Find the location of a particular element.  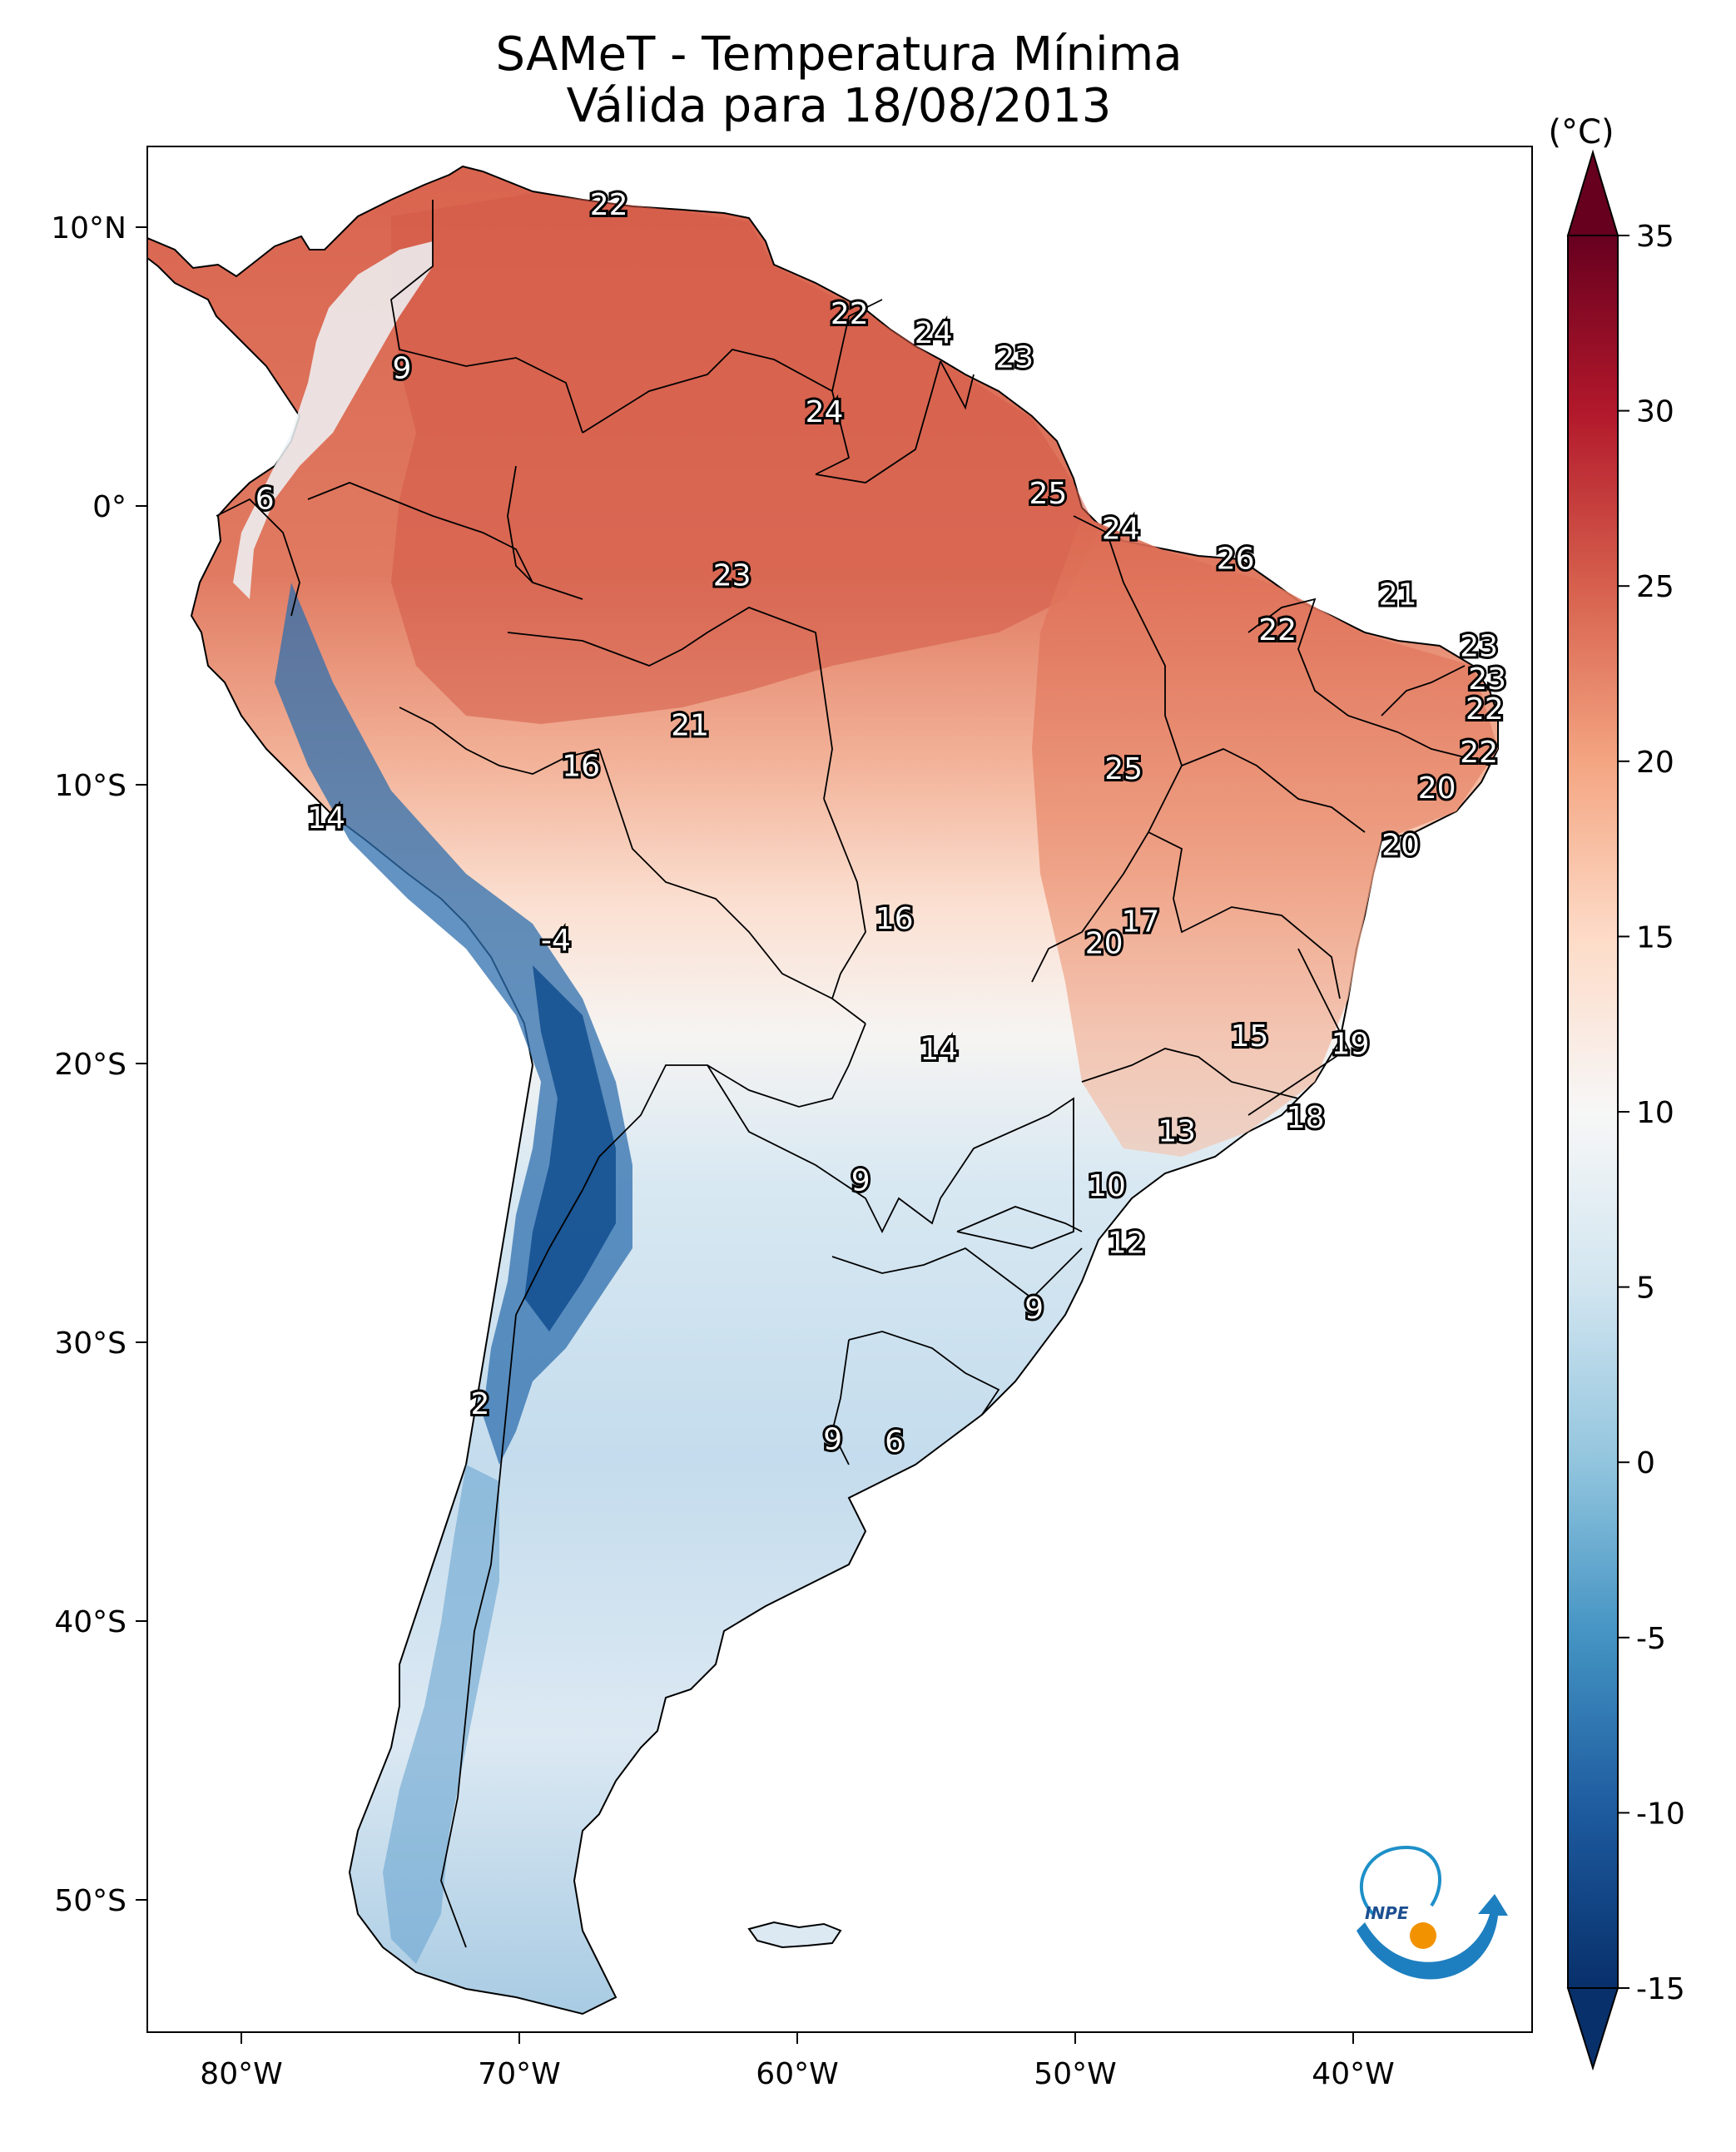

value-label: 26 is located at coordinates (1236, 560).